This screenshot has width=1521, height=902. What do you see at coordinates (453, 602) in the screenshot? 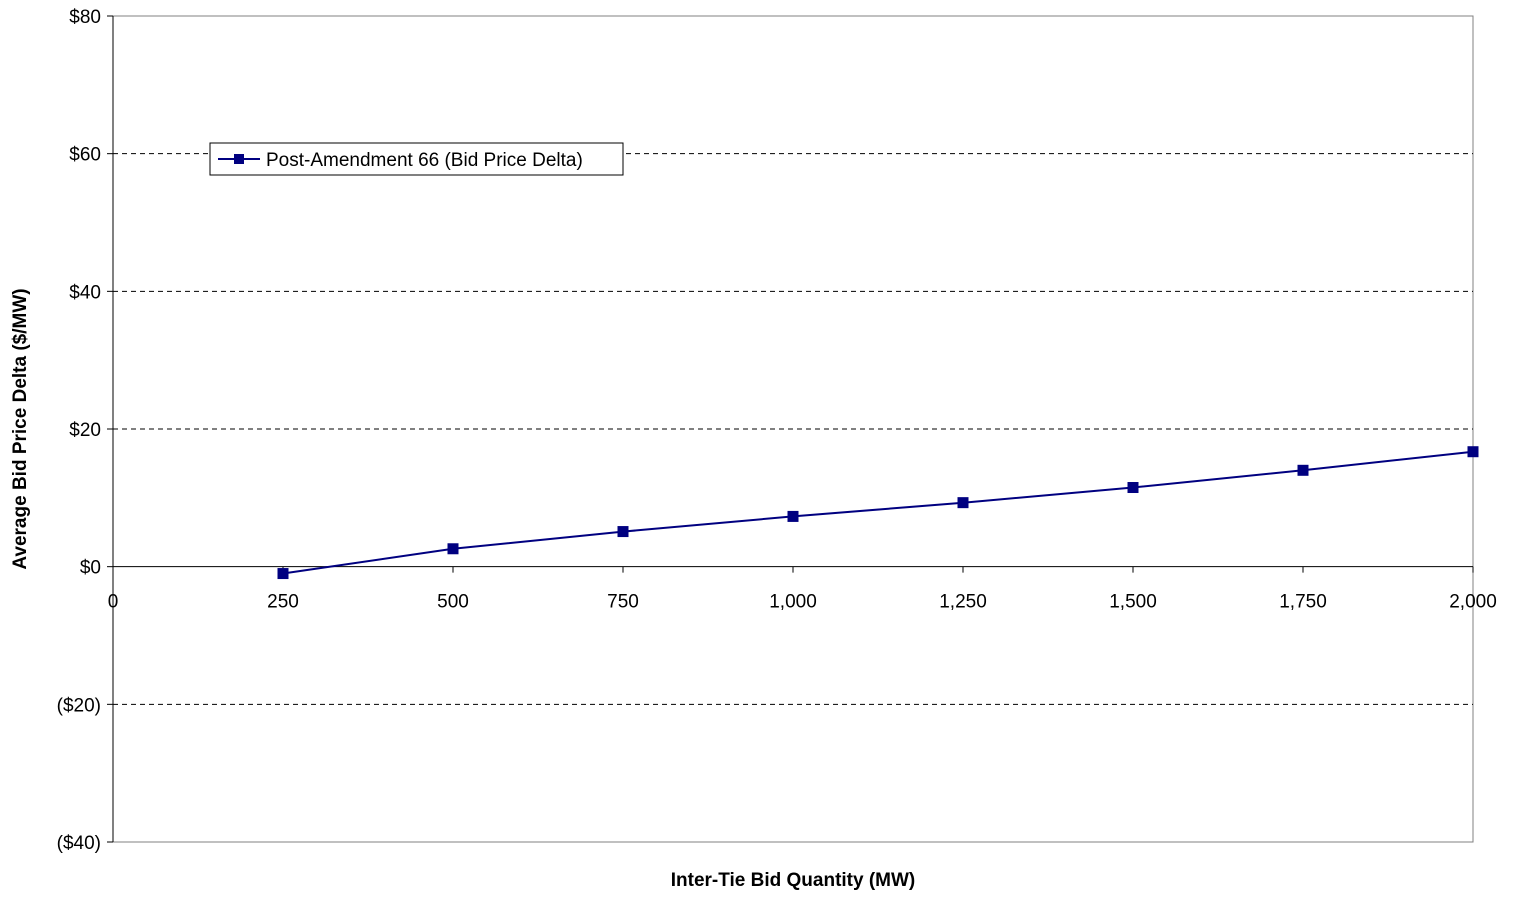
I see `x-tick-label: 500` at bounding box center [453, 602].